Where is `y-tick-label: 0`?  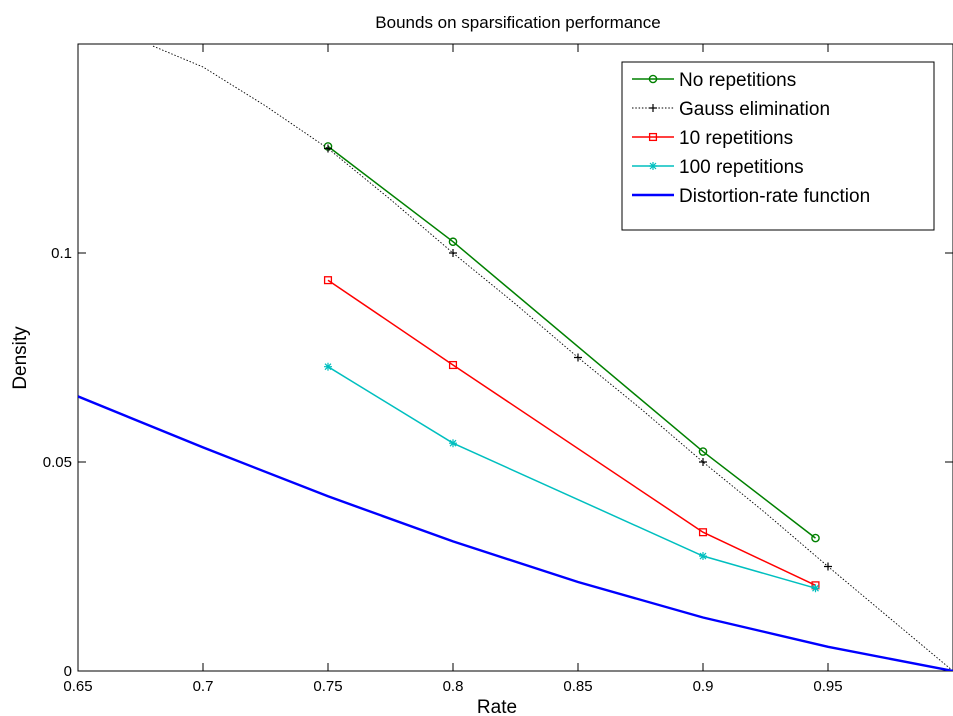
y-tick-label: 0 is located at coordinates (68, 671).